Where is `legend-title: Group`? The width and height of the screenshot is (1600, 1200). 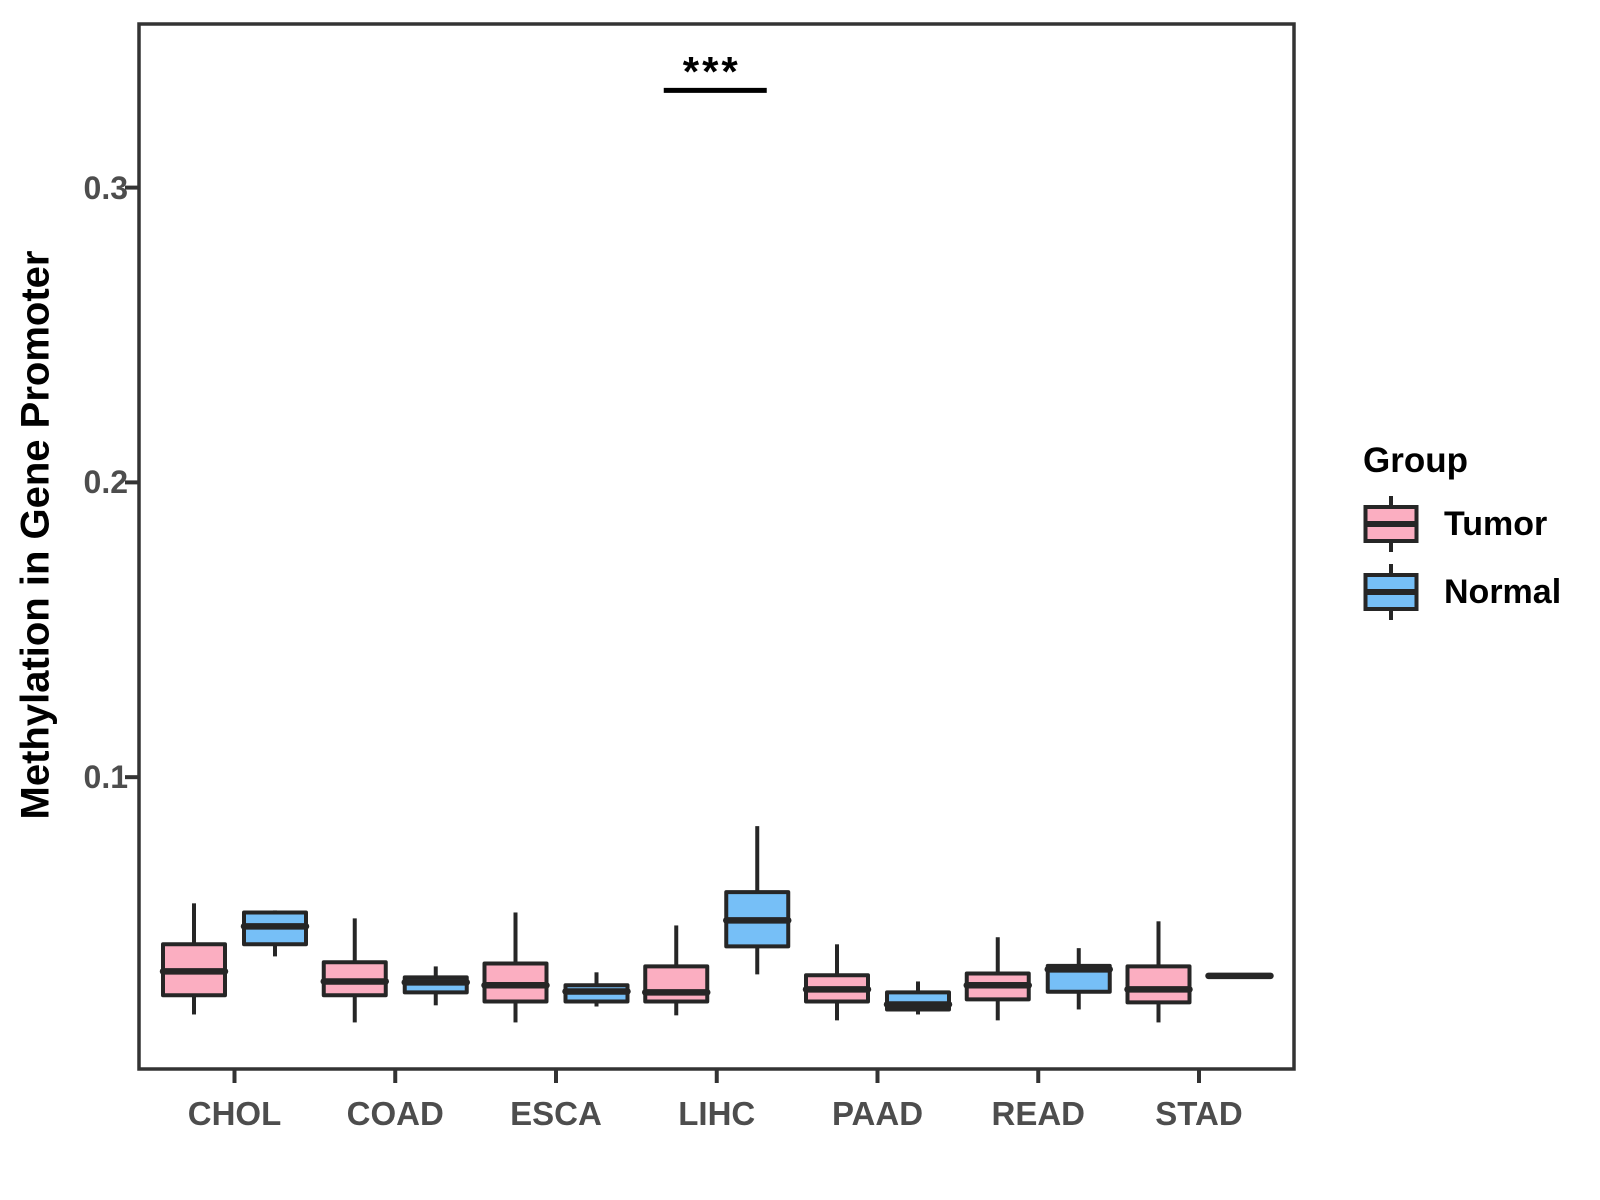
legend-title: Group is located at coordinates (1415, 460).